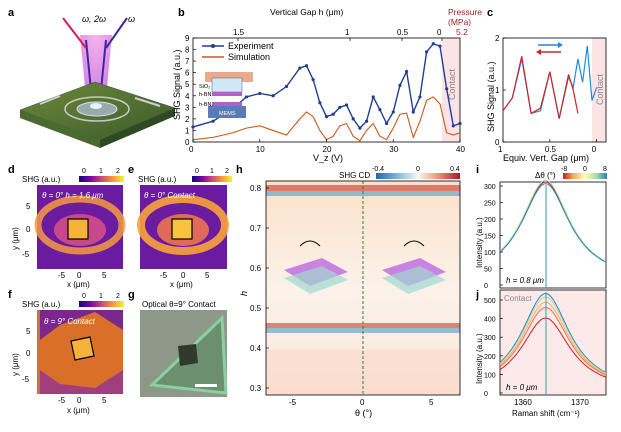  Describe the element at coordinates (239, 170) in the screenshot. I see `panel-h-label: h` at that location.